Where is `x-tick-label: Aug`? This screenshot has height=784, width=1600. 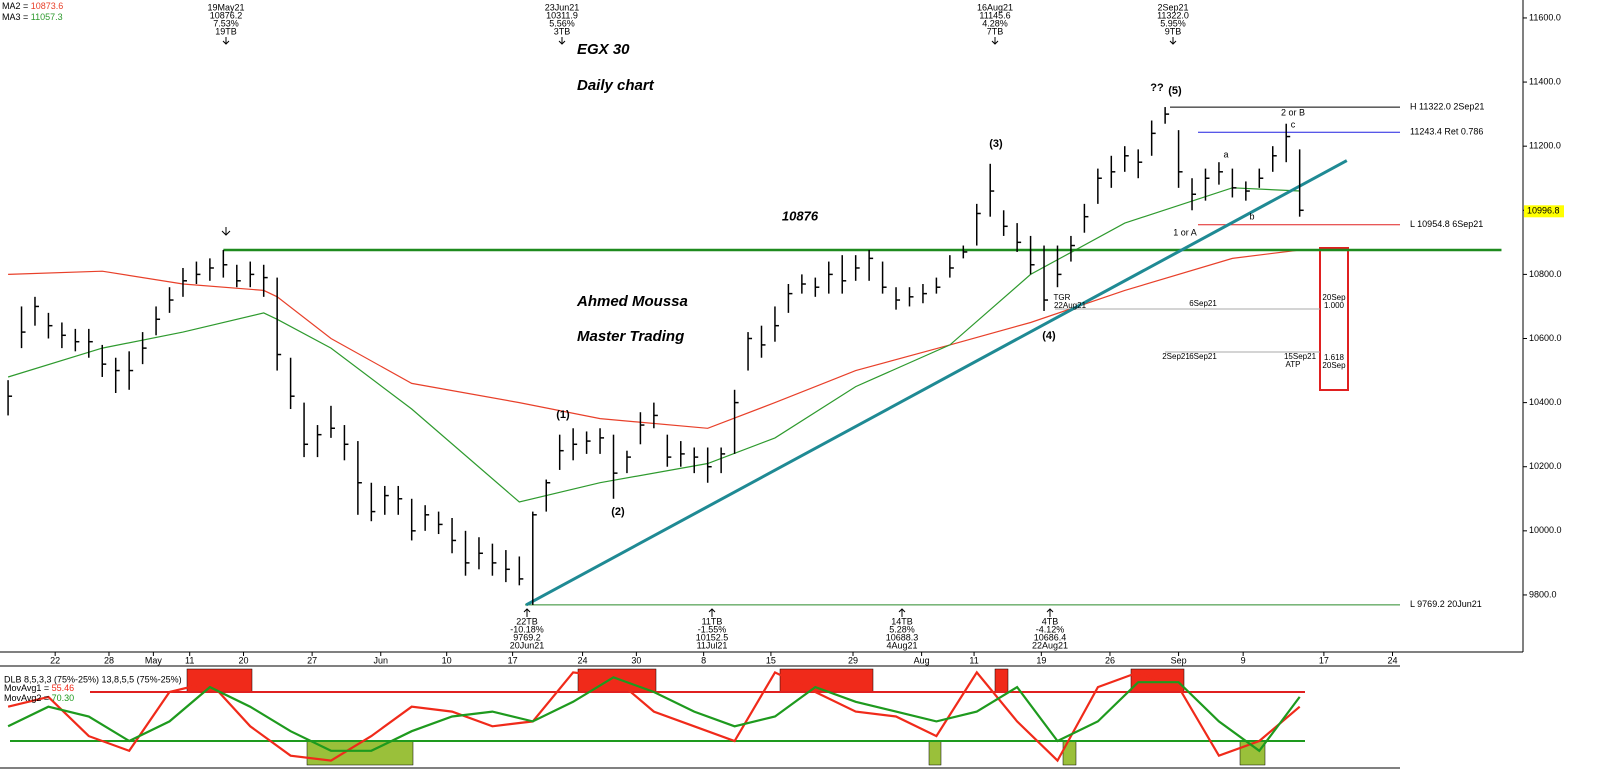
x-tick-label: Aug is located at coordinates (922, 660).